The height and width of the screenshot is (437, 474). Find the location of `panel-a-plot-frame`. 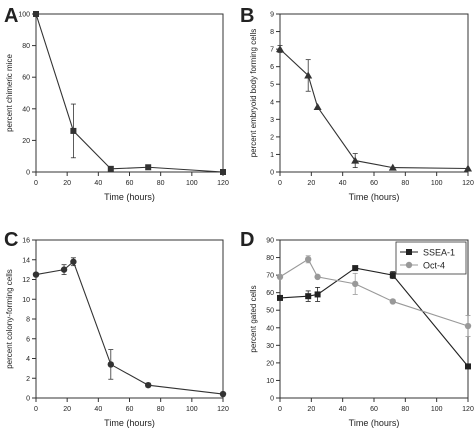

panel-a-plot-frame is located at coordinates (129, 93).